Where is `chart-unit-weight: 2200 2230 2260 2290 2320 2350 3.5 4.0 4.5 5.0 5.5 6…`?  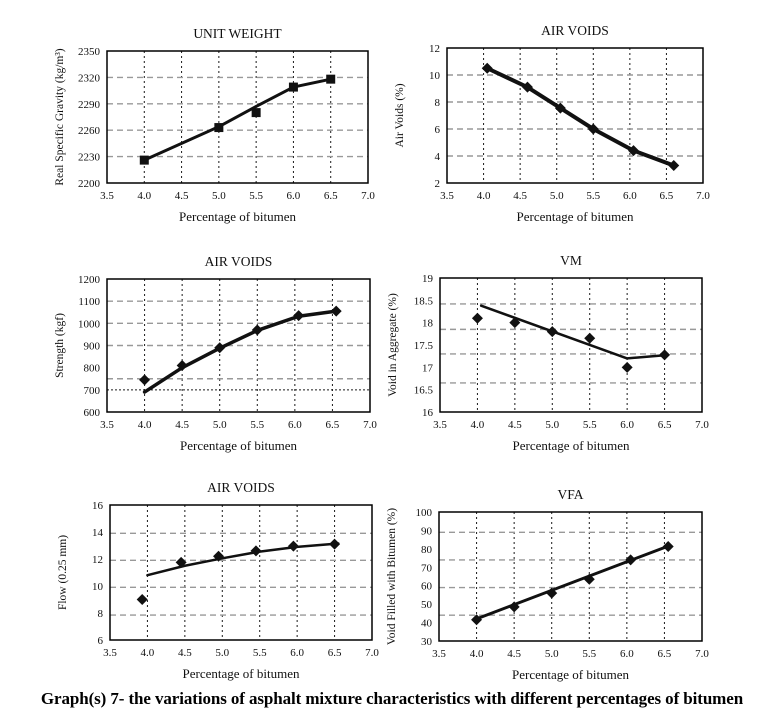
chart-unit-weight: 2200 2230 2260 2290 2320 2350 3.5 4.0 4.5 5.0 5.5 6… is located at coordinates (214, 125).